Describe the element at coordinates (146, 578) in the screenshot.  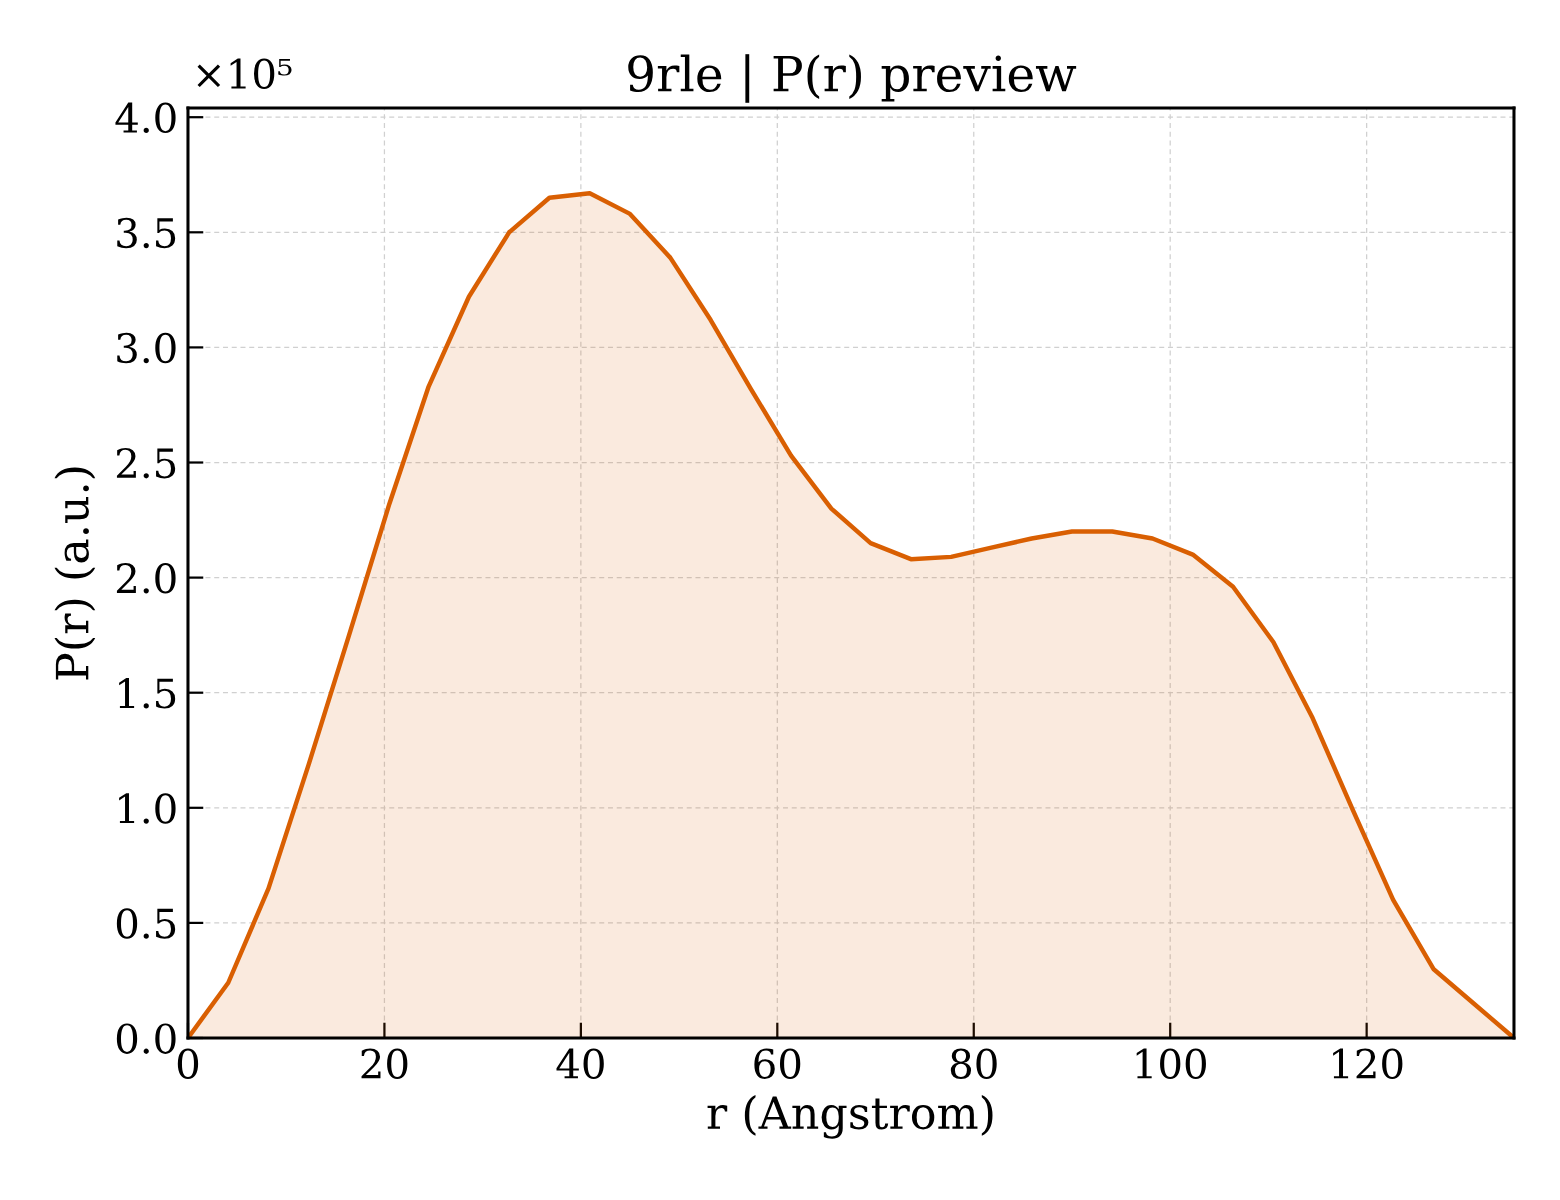
I see `y-tick-label: 2.0` at that location.